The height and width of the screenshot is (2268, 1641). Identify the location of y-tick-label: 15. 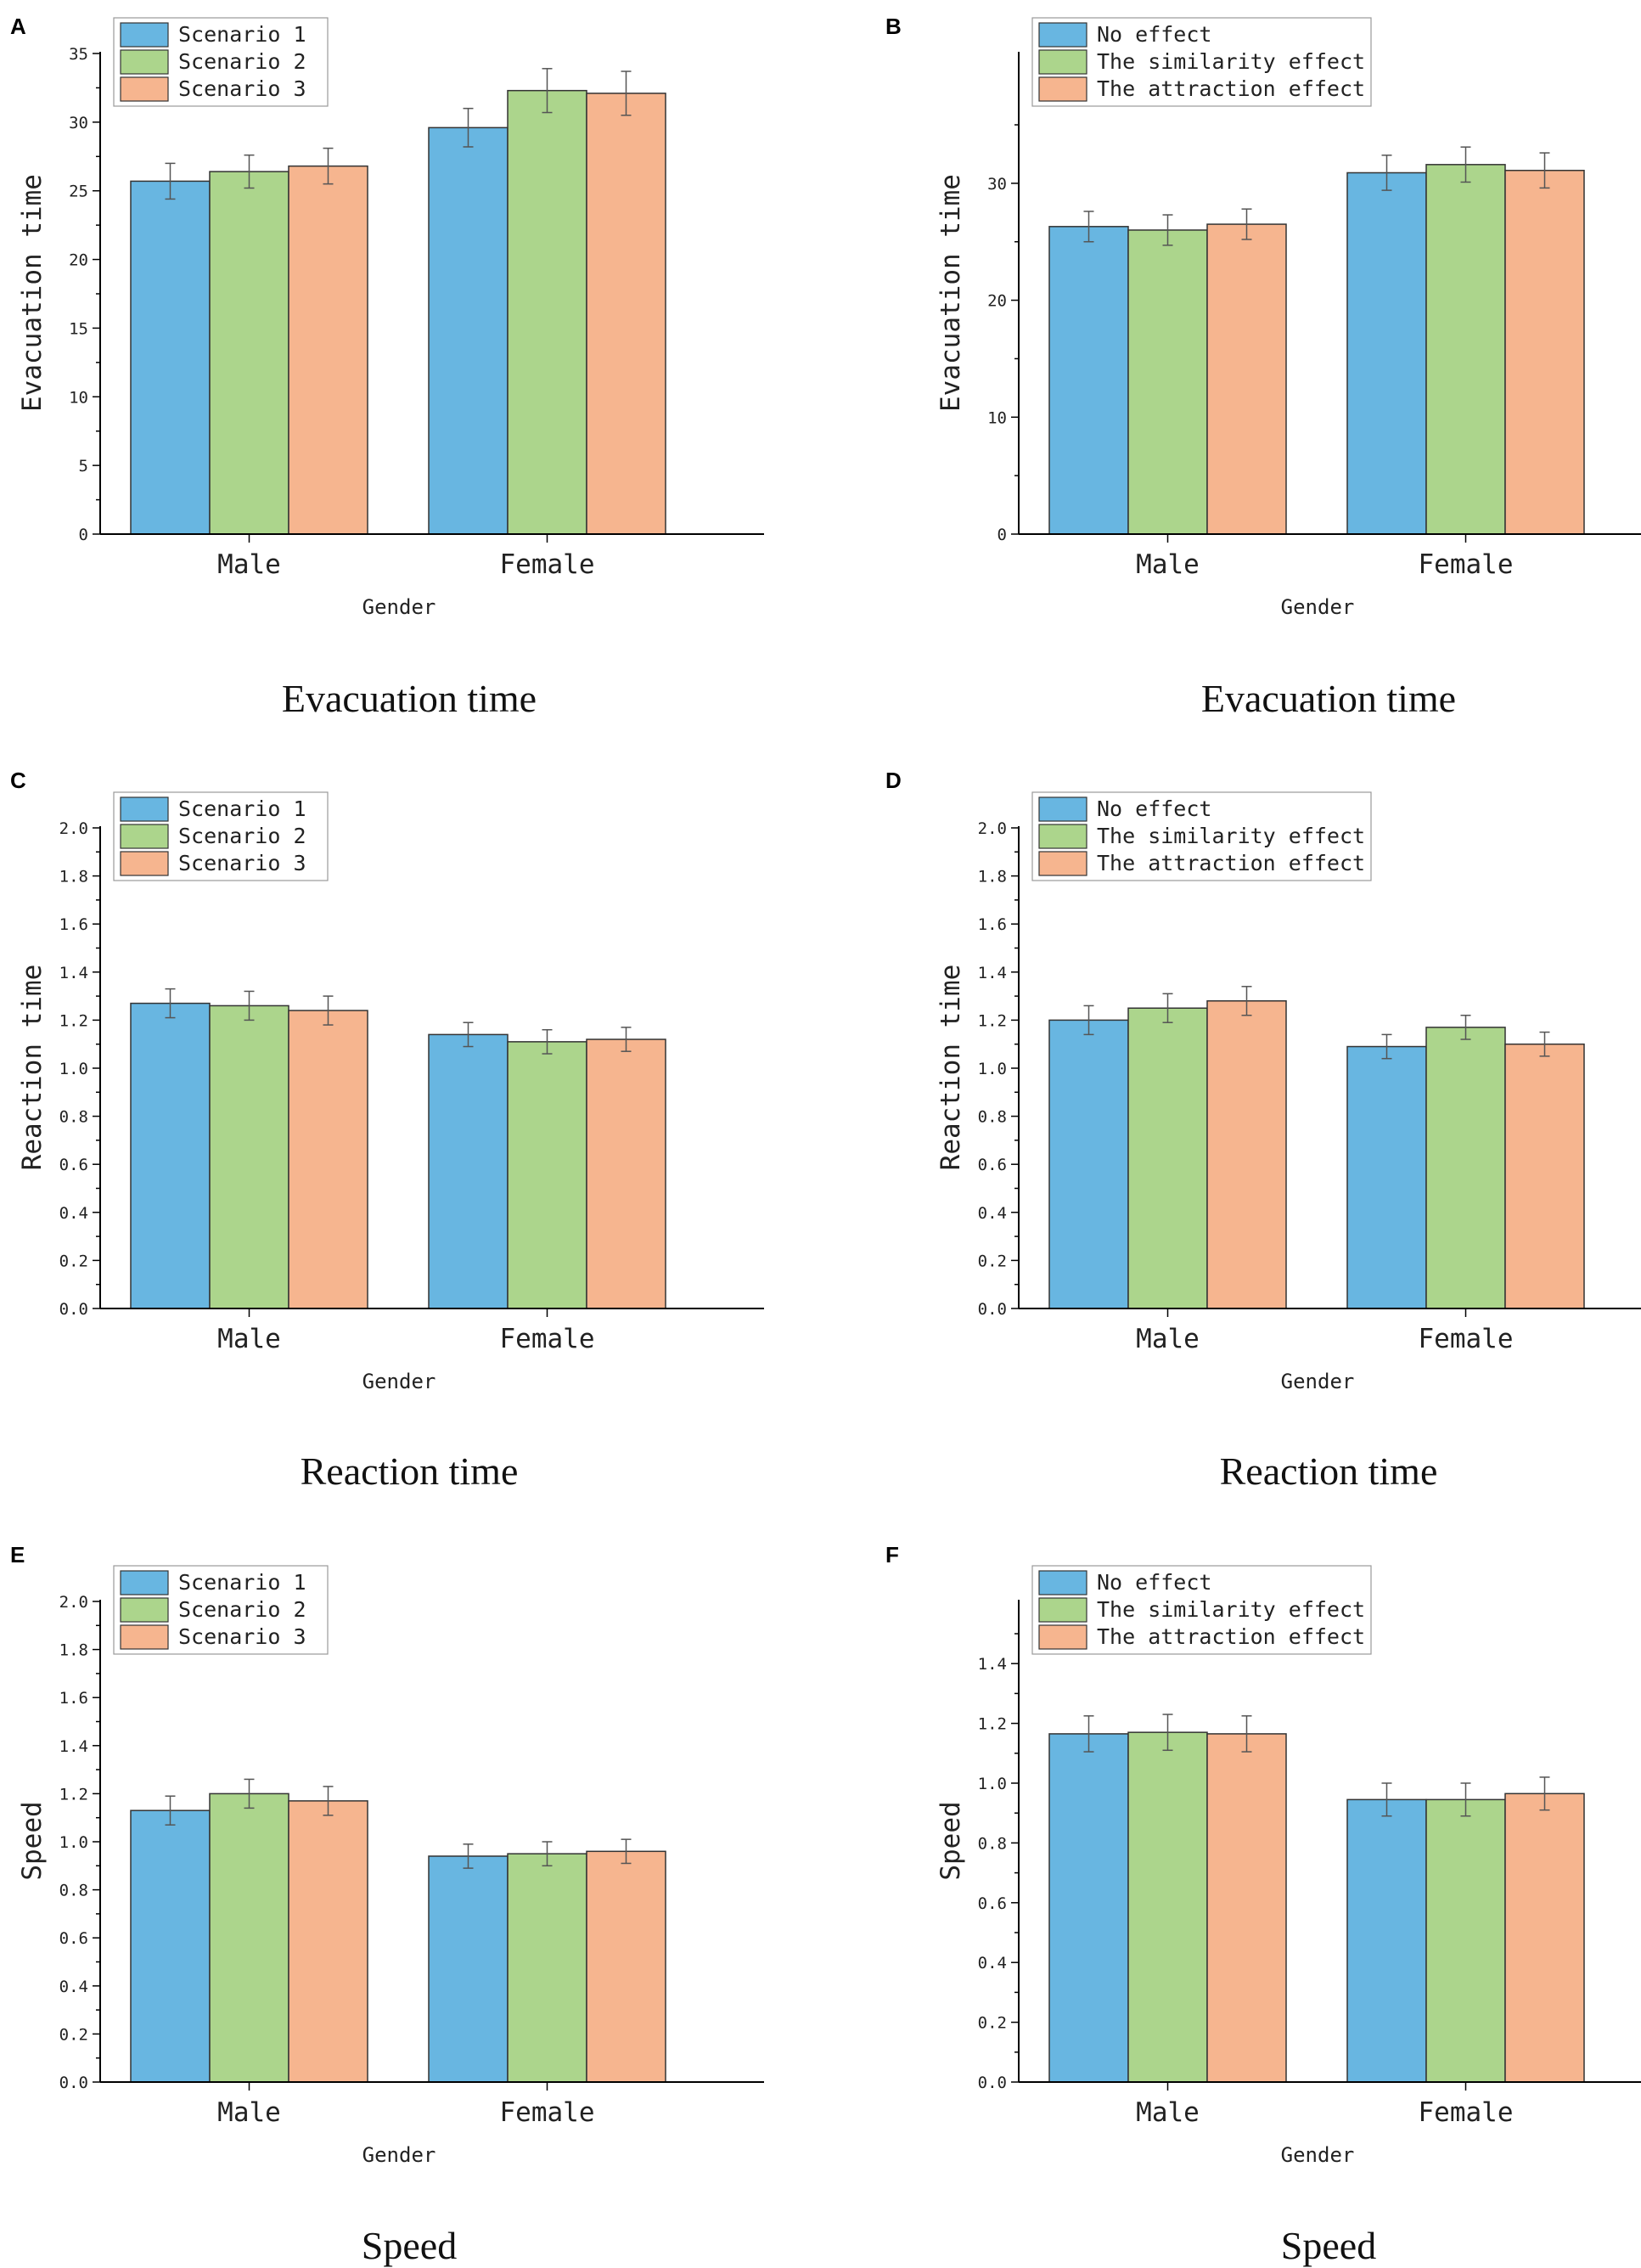
(78, 328).